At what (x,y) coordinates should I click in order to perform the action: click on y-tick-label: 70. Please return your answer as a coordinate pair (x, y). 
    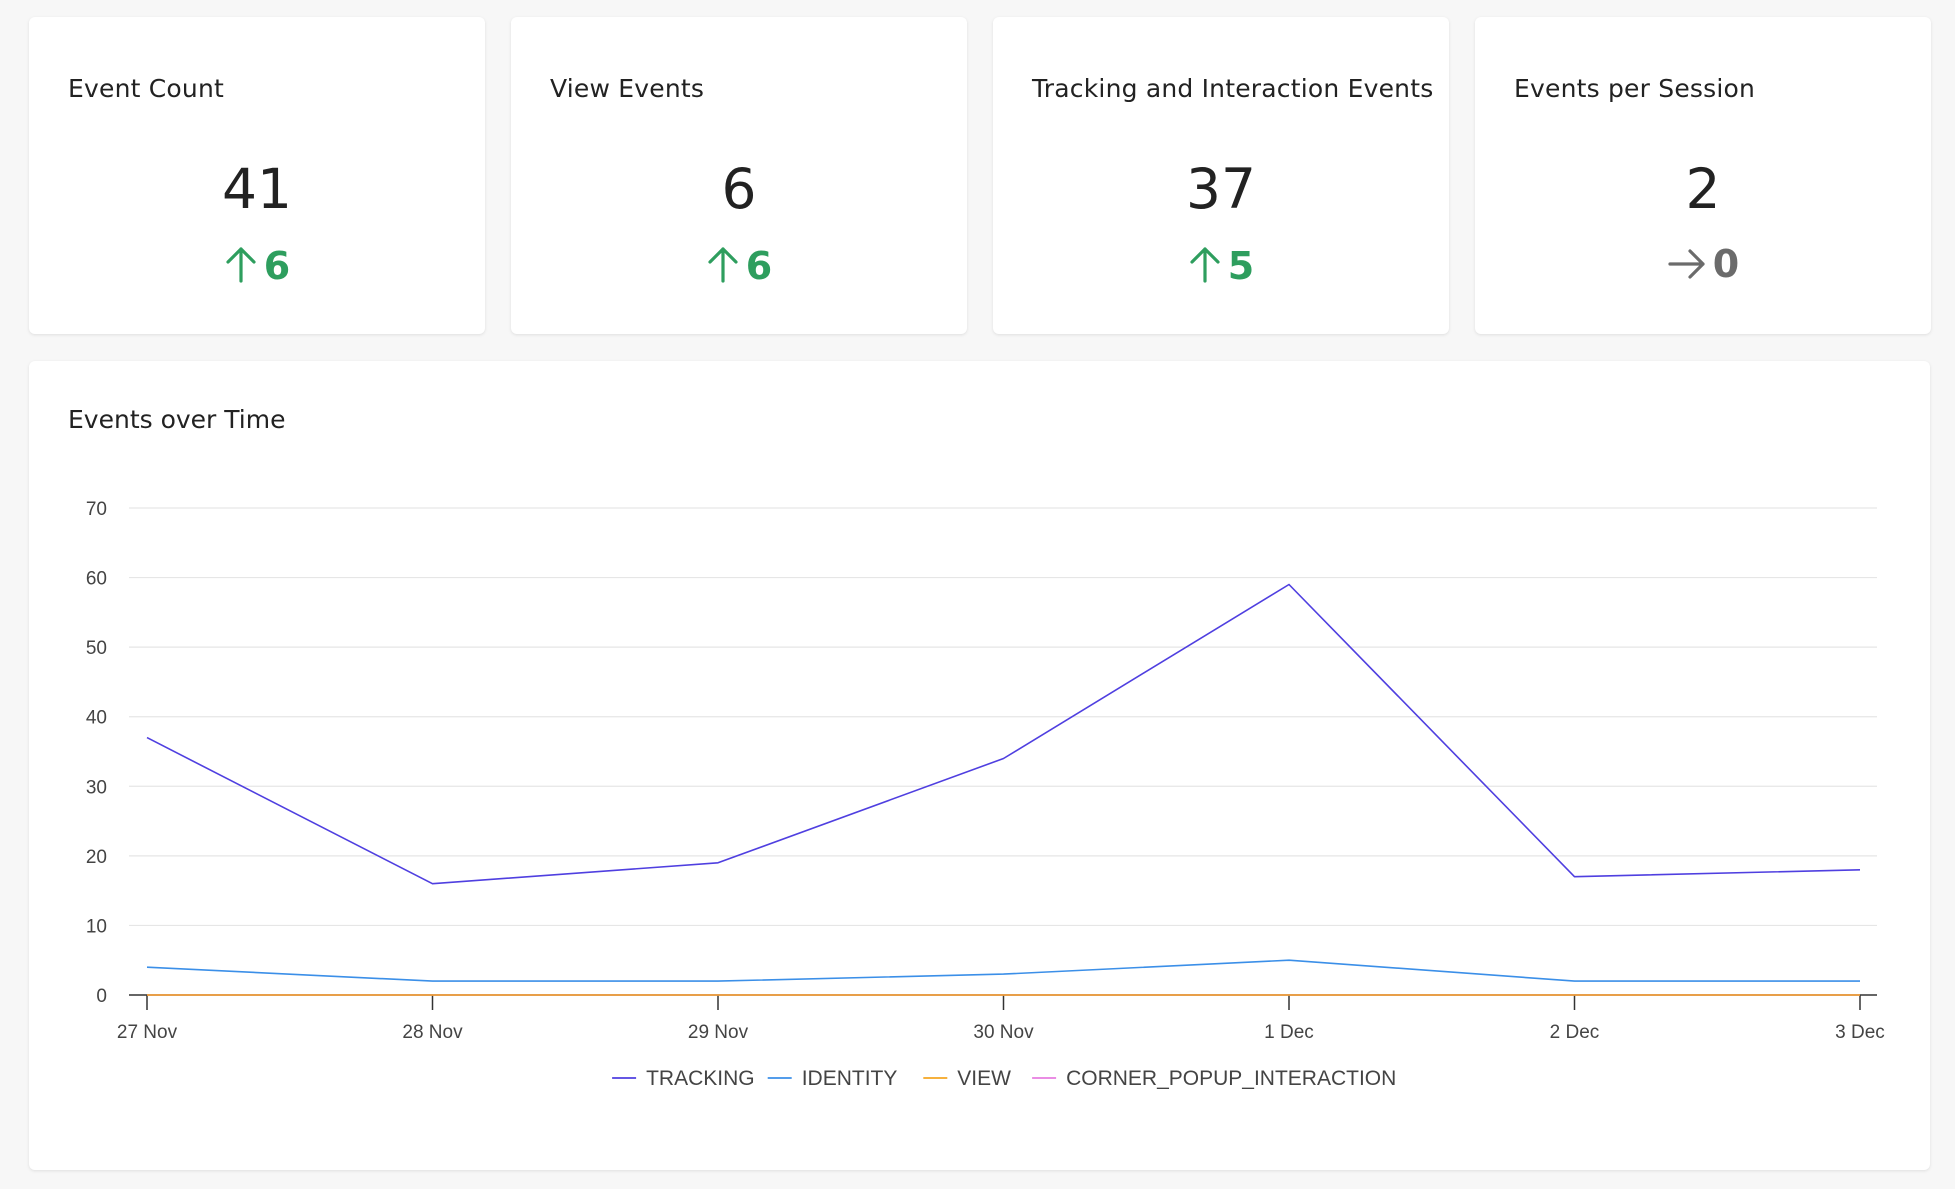
    Looking at the image, I should click on (96, 509).